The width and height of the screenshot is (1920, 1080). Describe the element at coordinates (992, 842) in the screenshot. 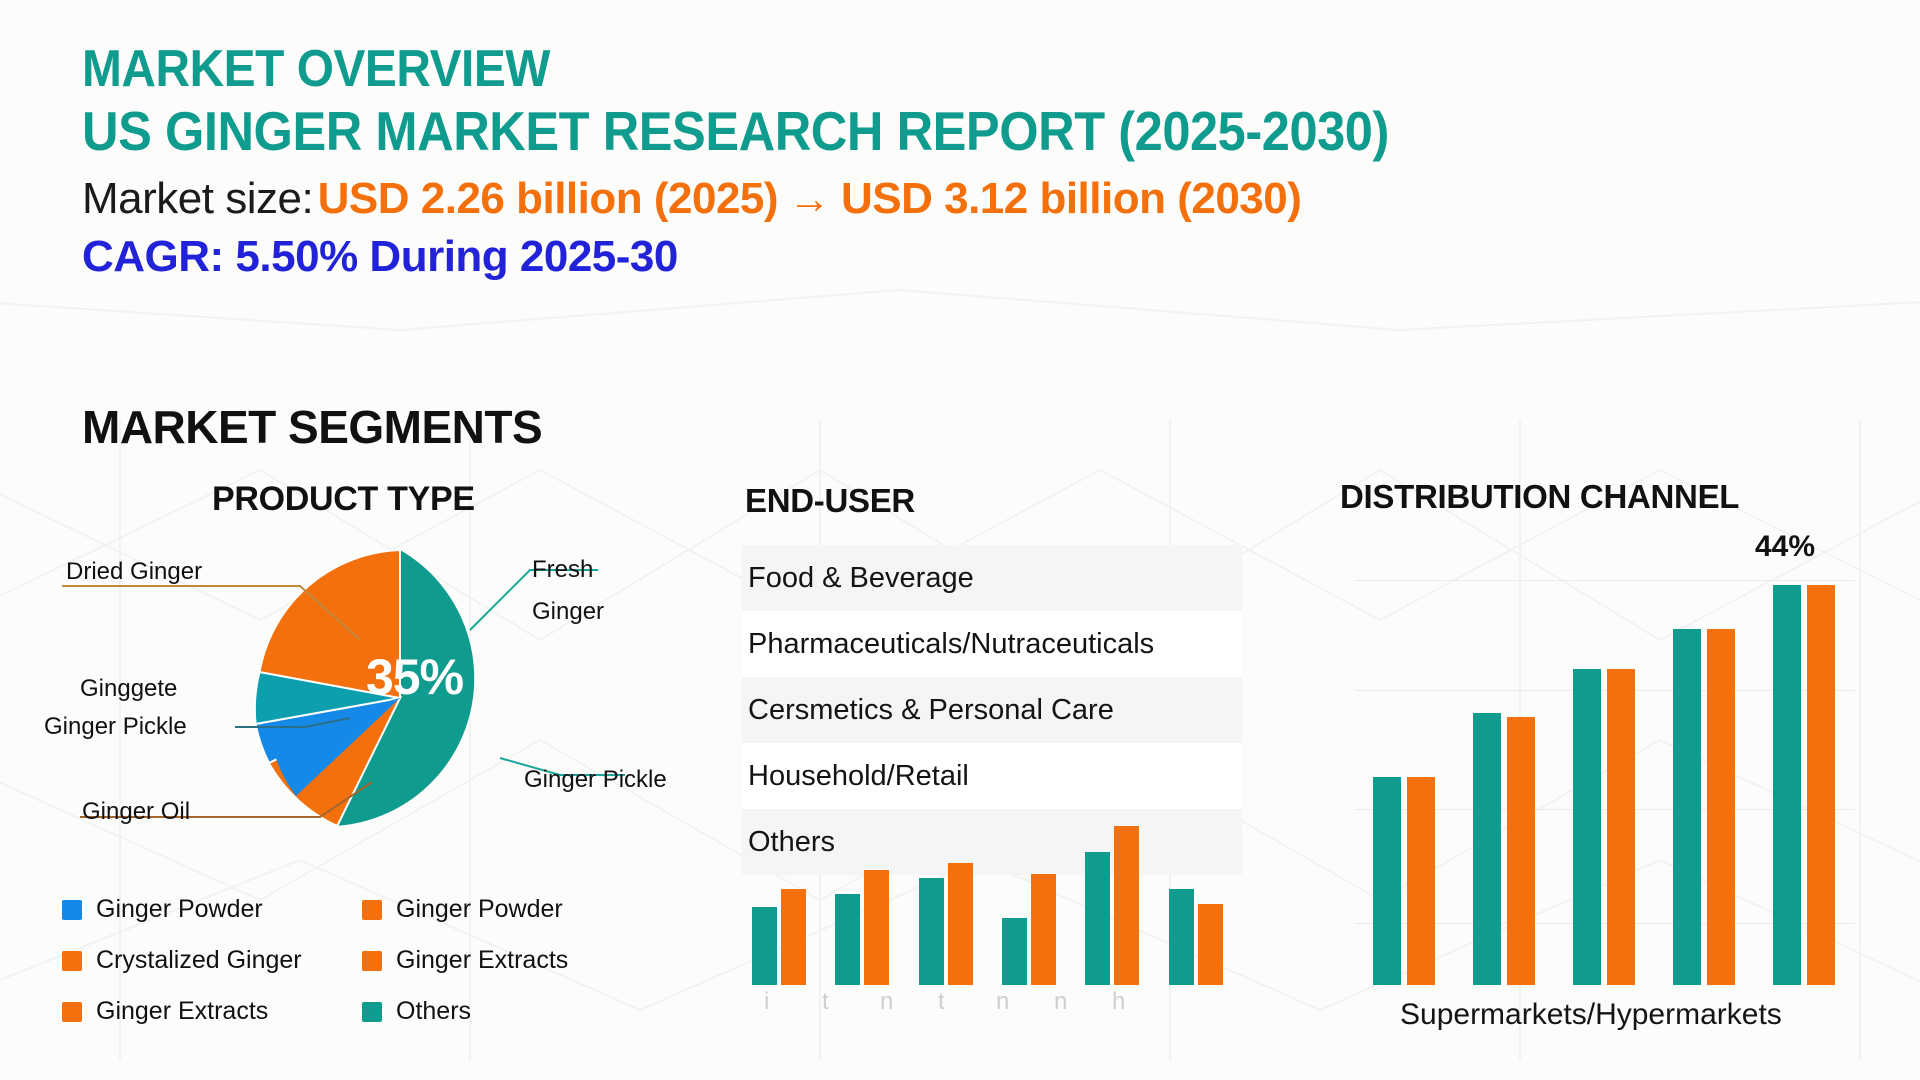

I see `end-user-list-item: Others` at that location.